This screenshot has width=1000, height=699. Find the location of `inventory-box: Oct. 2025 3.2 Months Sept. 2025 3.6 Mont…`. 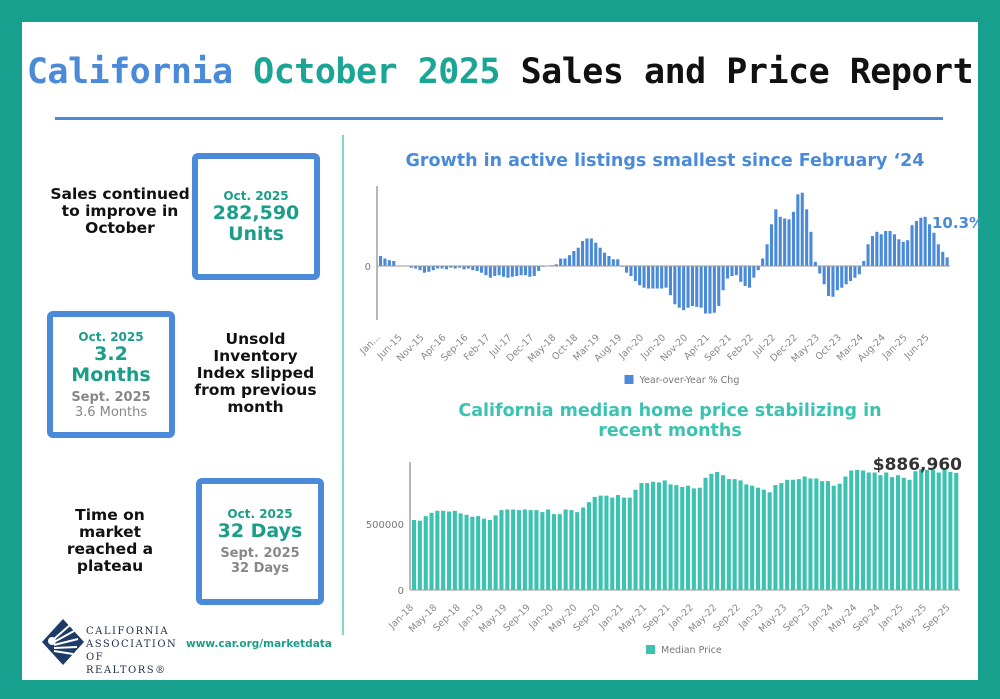

inventory-box: Oct. 2025 3.2 Months Sept. 2025 3.6 Mont… is located at coordinates (111, 374).